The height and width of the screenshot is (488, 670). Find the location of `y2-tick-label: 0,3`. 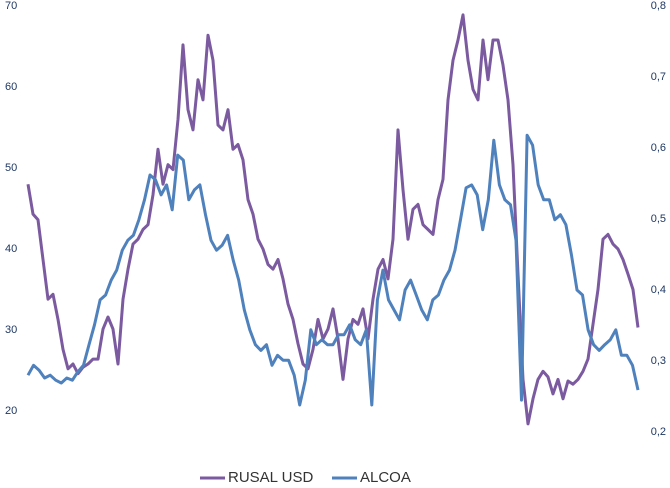

y2-tick-label: 0,3 is located at coordinates (658, 361).